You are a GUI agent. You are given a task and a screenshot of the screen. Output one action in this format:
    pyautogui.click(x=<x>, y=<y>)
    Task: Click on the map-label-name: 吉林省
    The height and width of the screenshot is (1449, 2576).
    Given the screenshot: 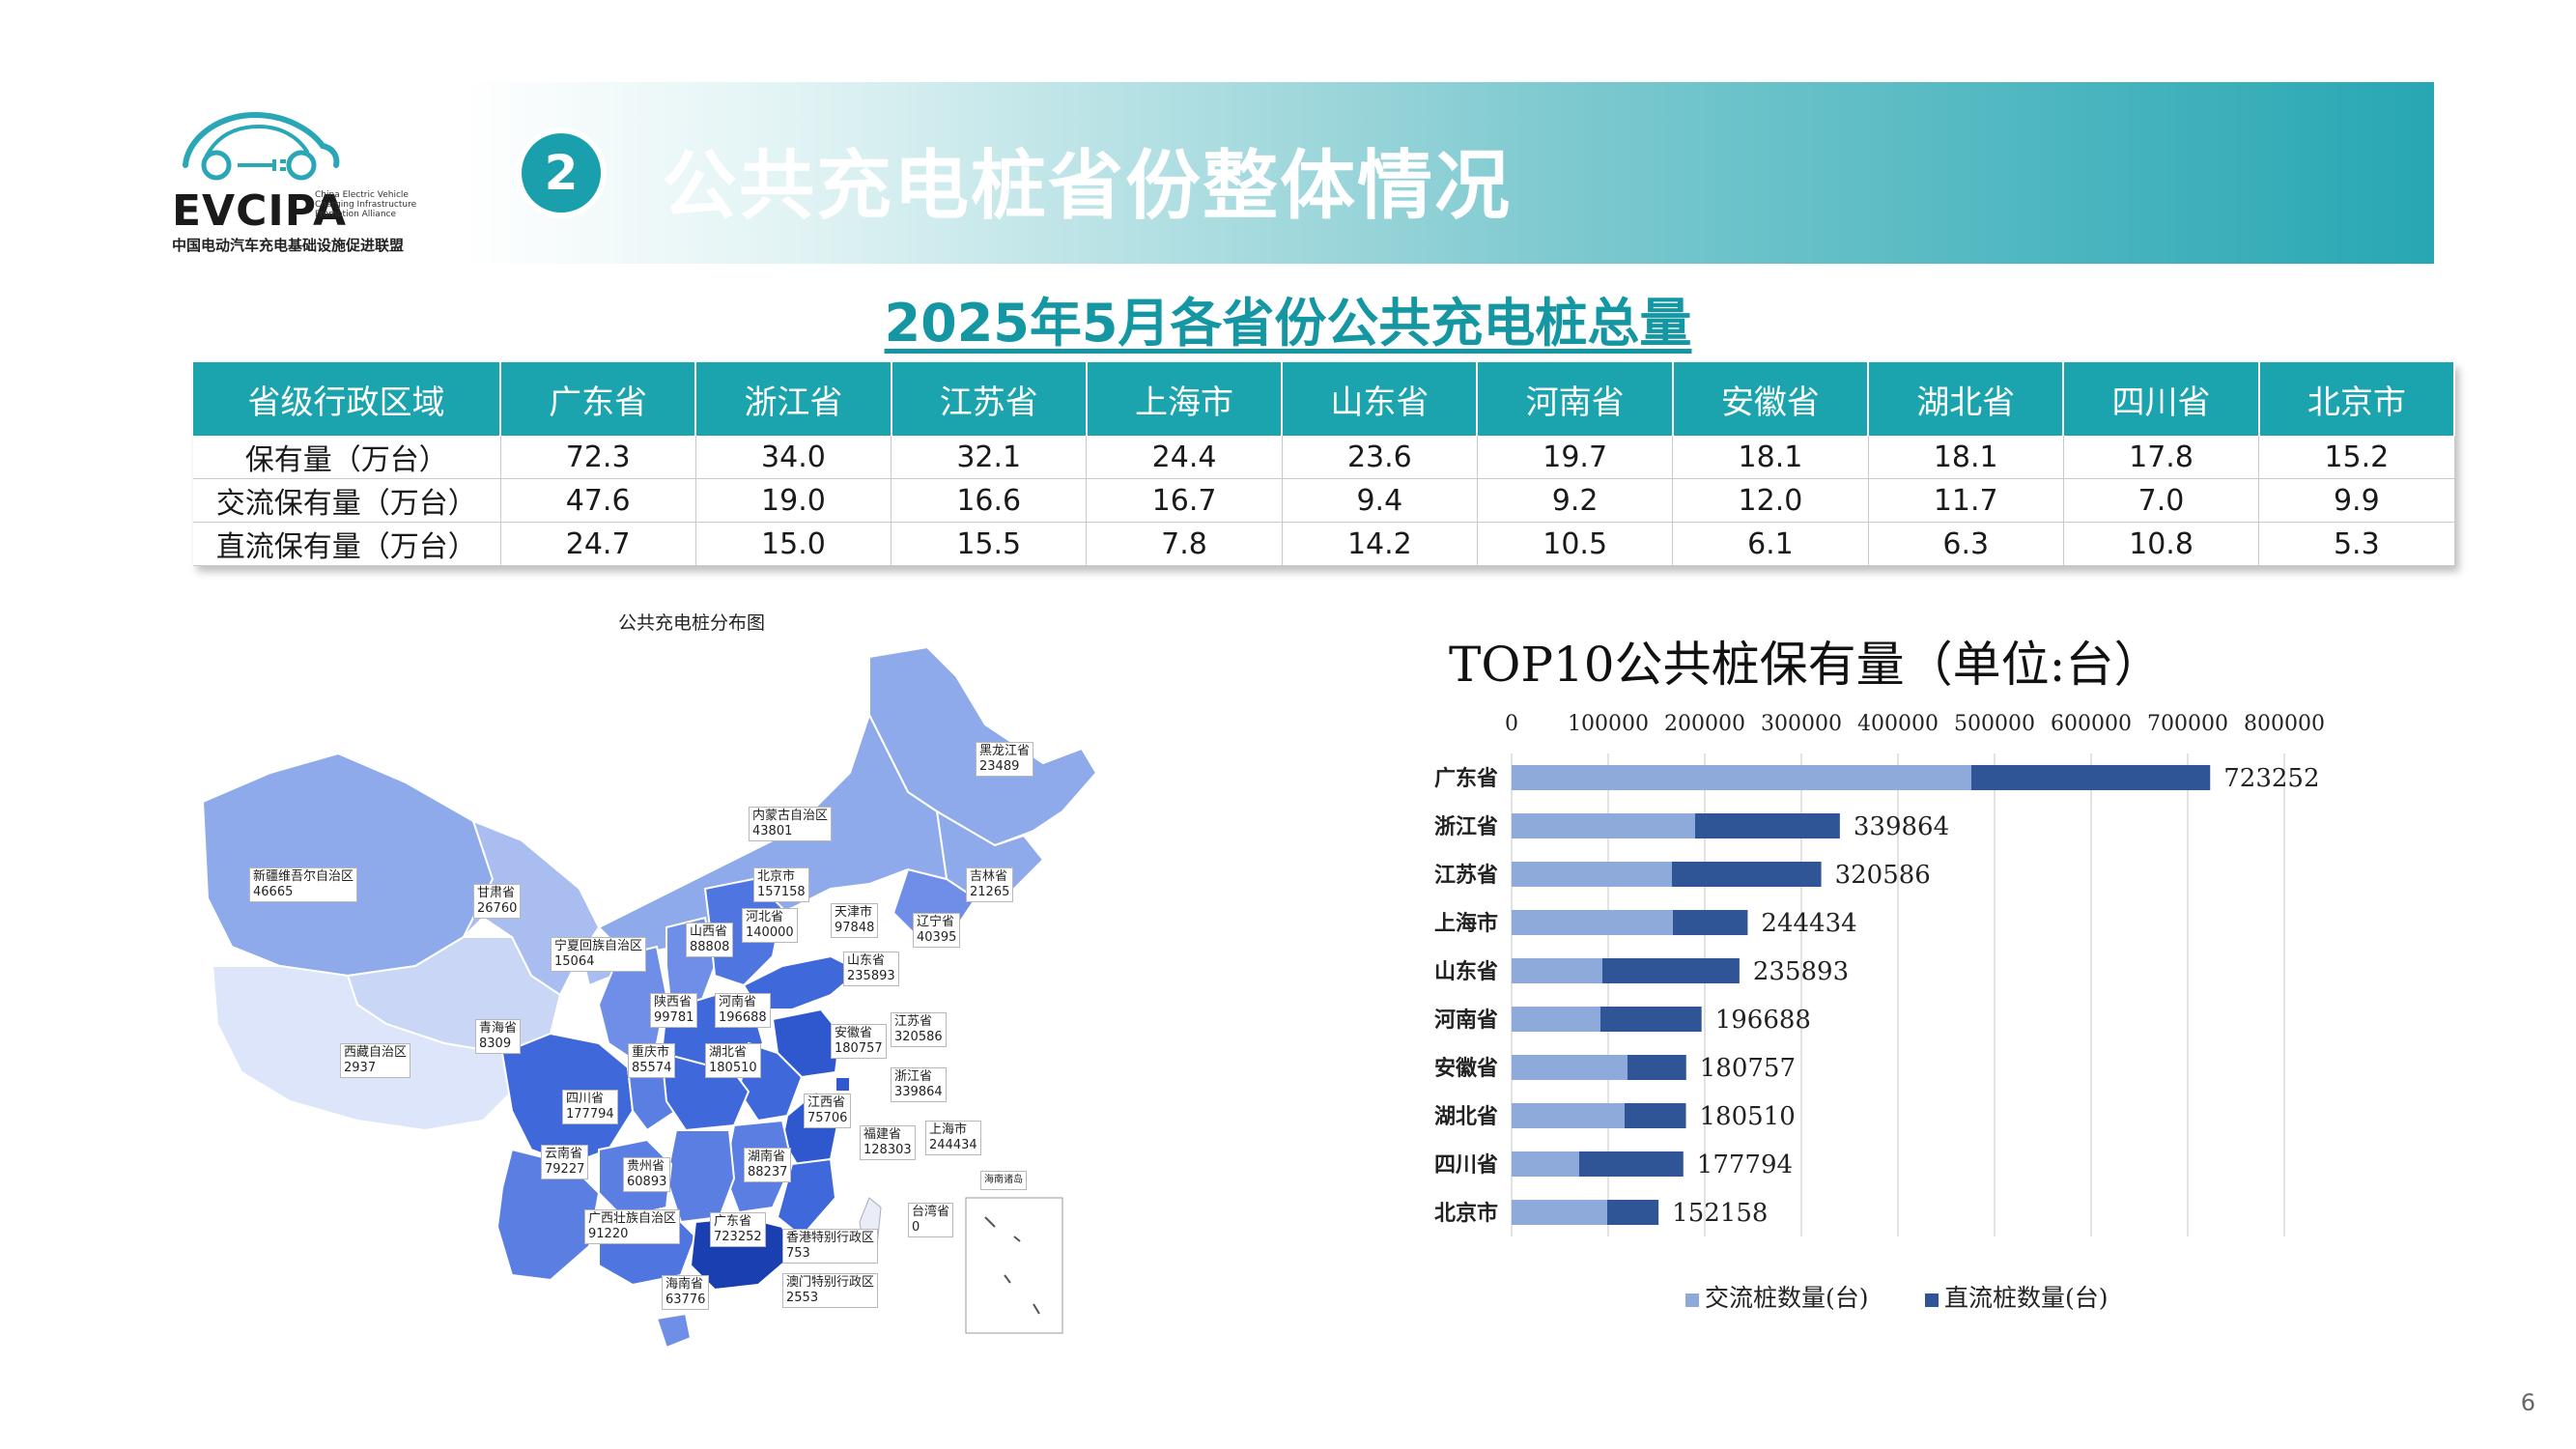 What is the action you would take?
    pyautogui.click(x=989, y=876)
    